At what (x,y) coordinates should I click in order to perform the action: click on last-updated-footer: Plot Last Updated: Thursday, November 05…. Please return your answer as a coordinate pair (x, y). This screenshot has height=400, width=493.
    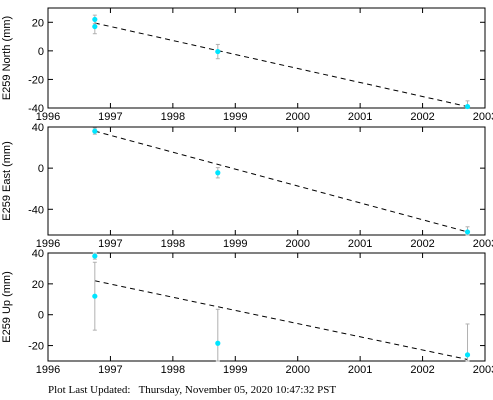
    Looking at the image, I should click on (192, 390).